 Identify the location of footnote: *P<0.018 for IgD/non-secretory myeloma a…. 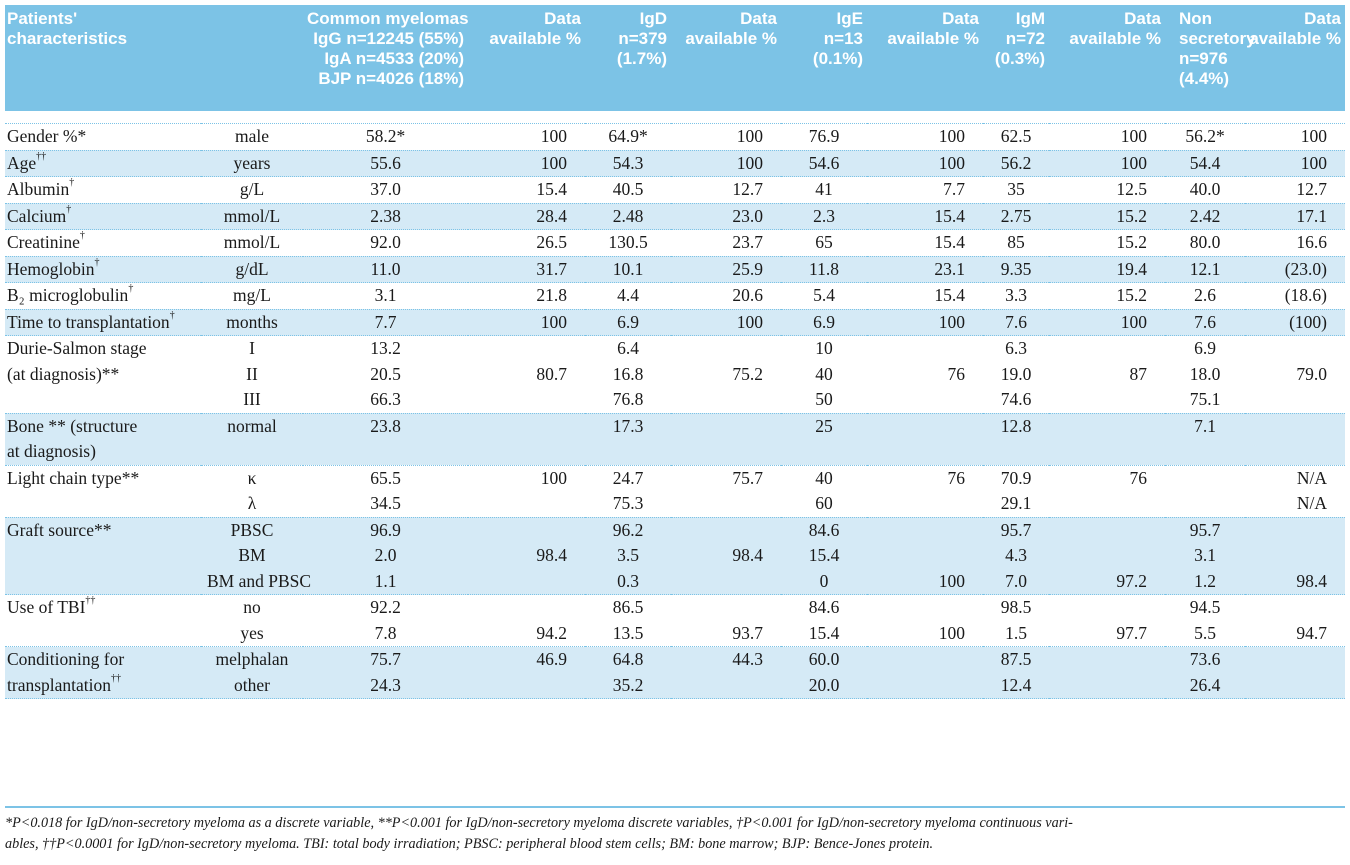
(675, 834).